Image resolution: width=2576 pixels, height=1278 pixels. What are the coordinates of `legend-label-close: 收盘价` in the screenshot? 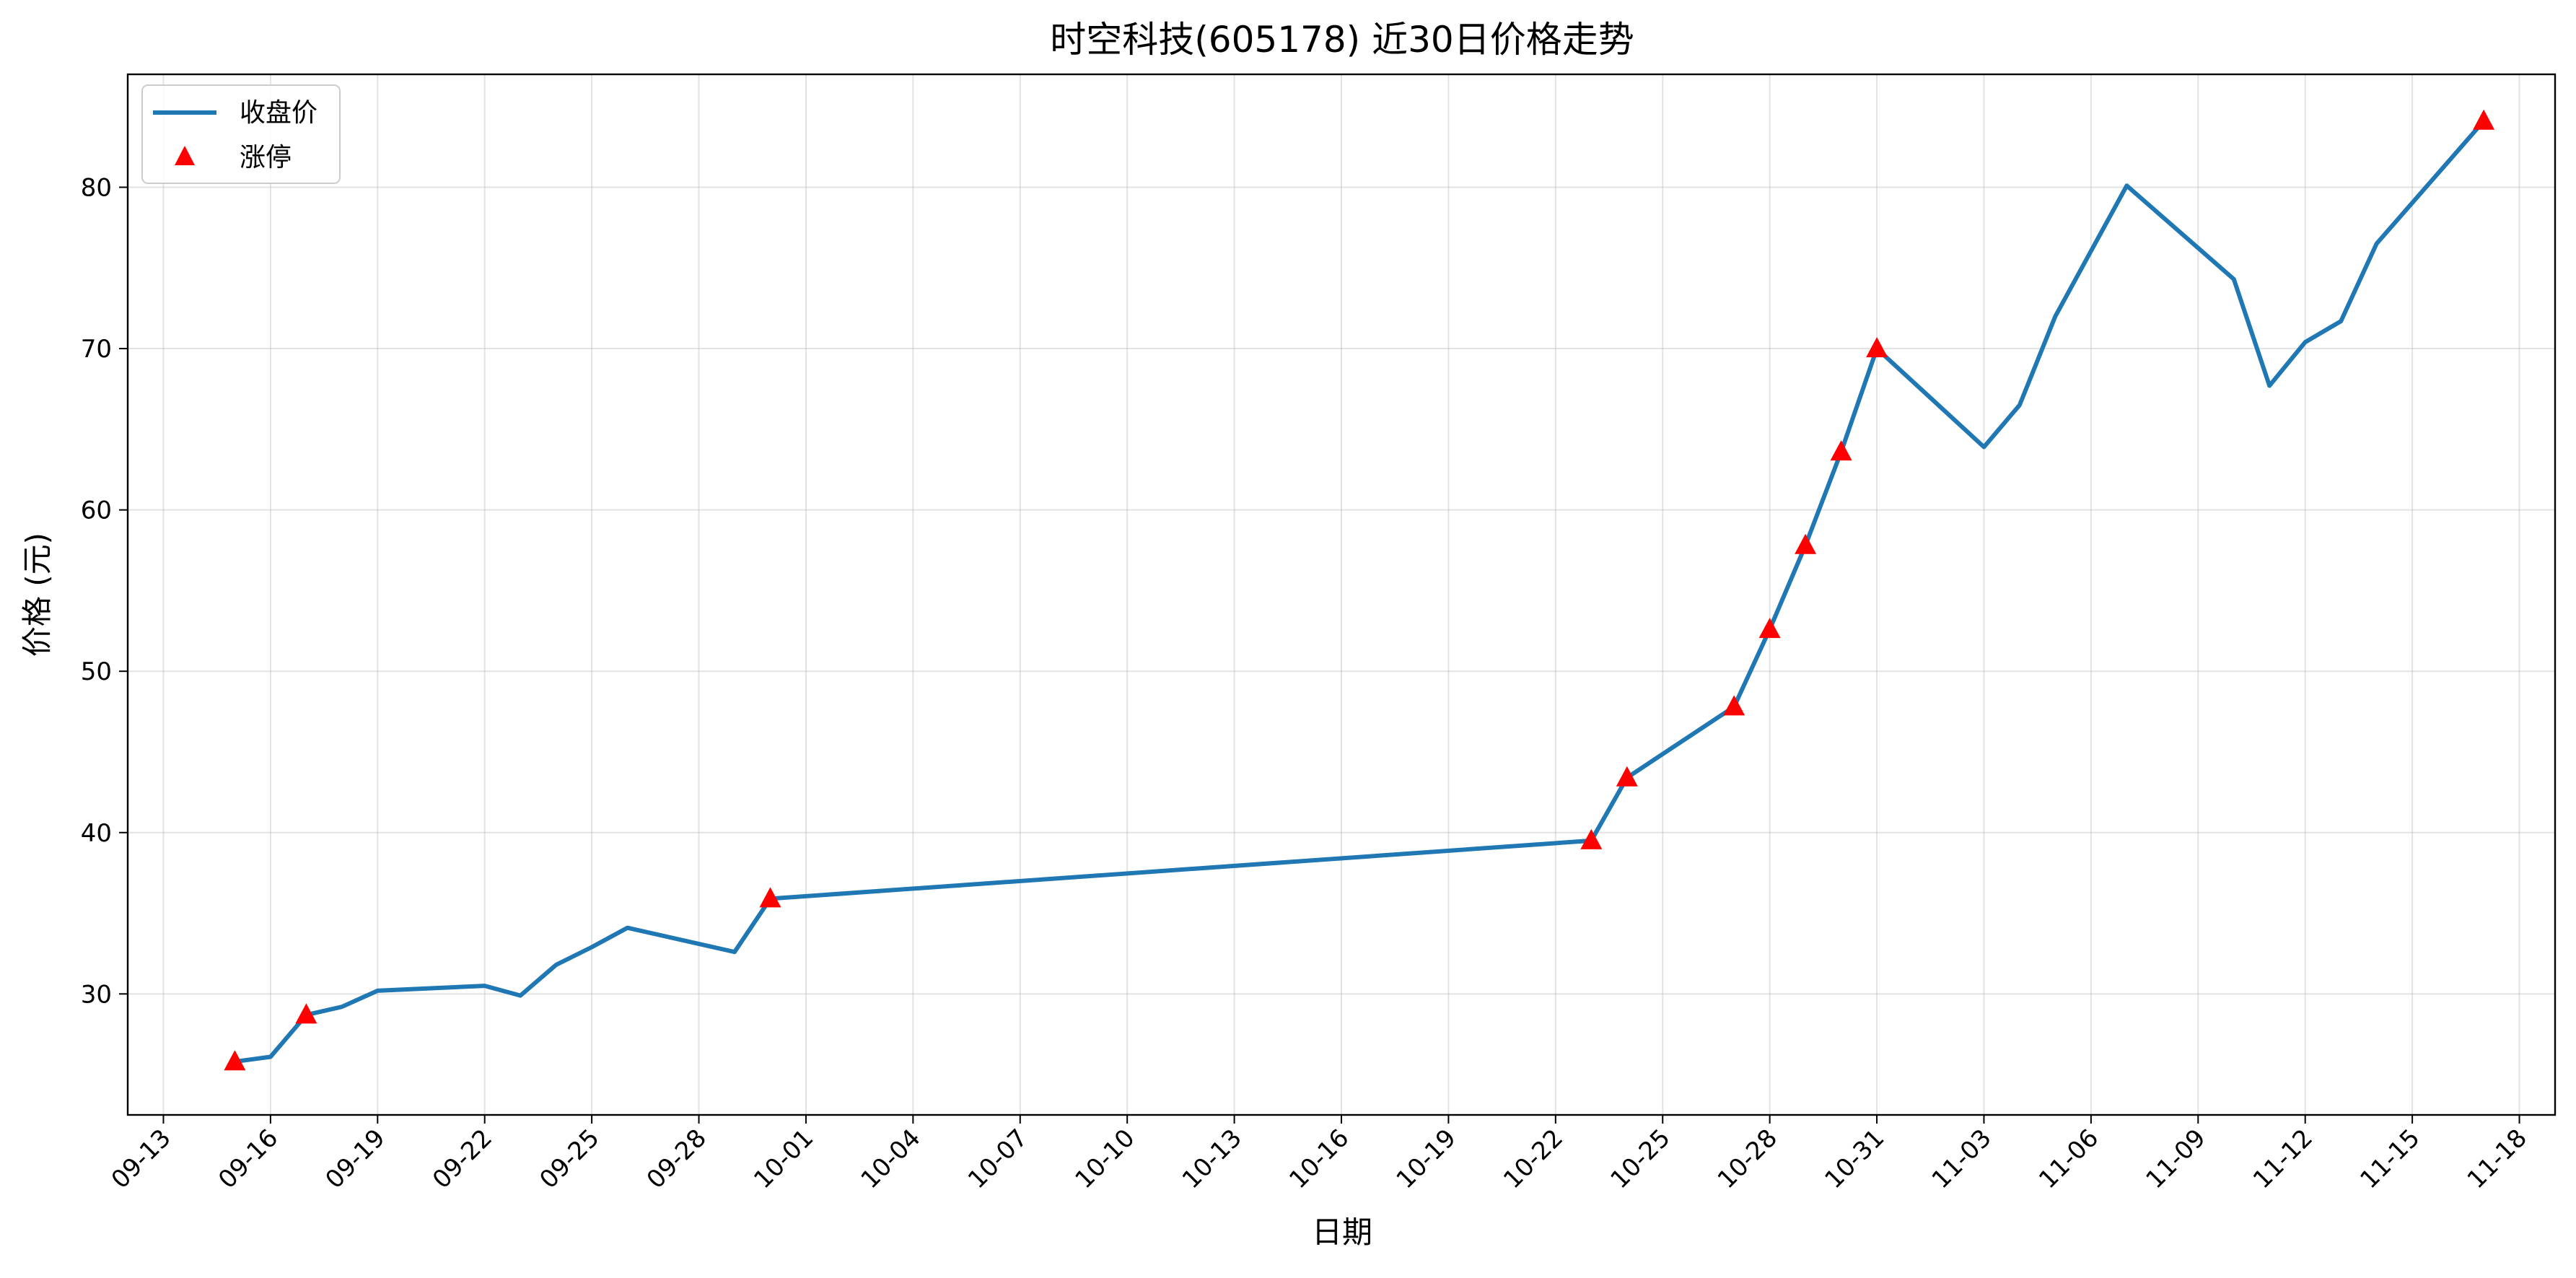 It's located at (278, 113).